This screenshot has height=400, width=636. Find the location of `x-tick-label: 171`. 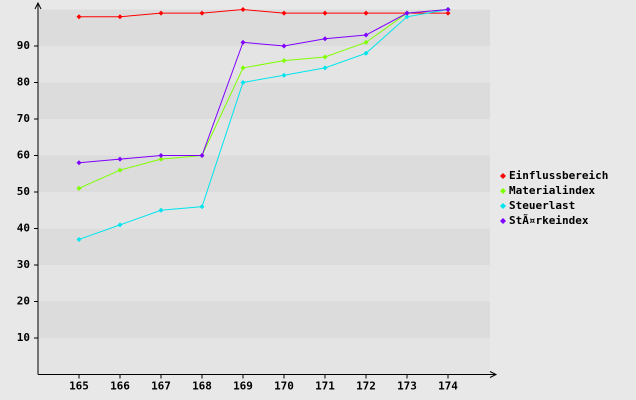

x-tick-label: 171 is located at coordinates (325, 386).